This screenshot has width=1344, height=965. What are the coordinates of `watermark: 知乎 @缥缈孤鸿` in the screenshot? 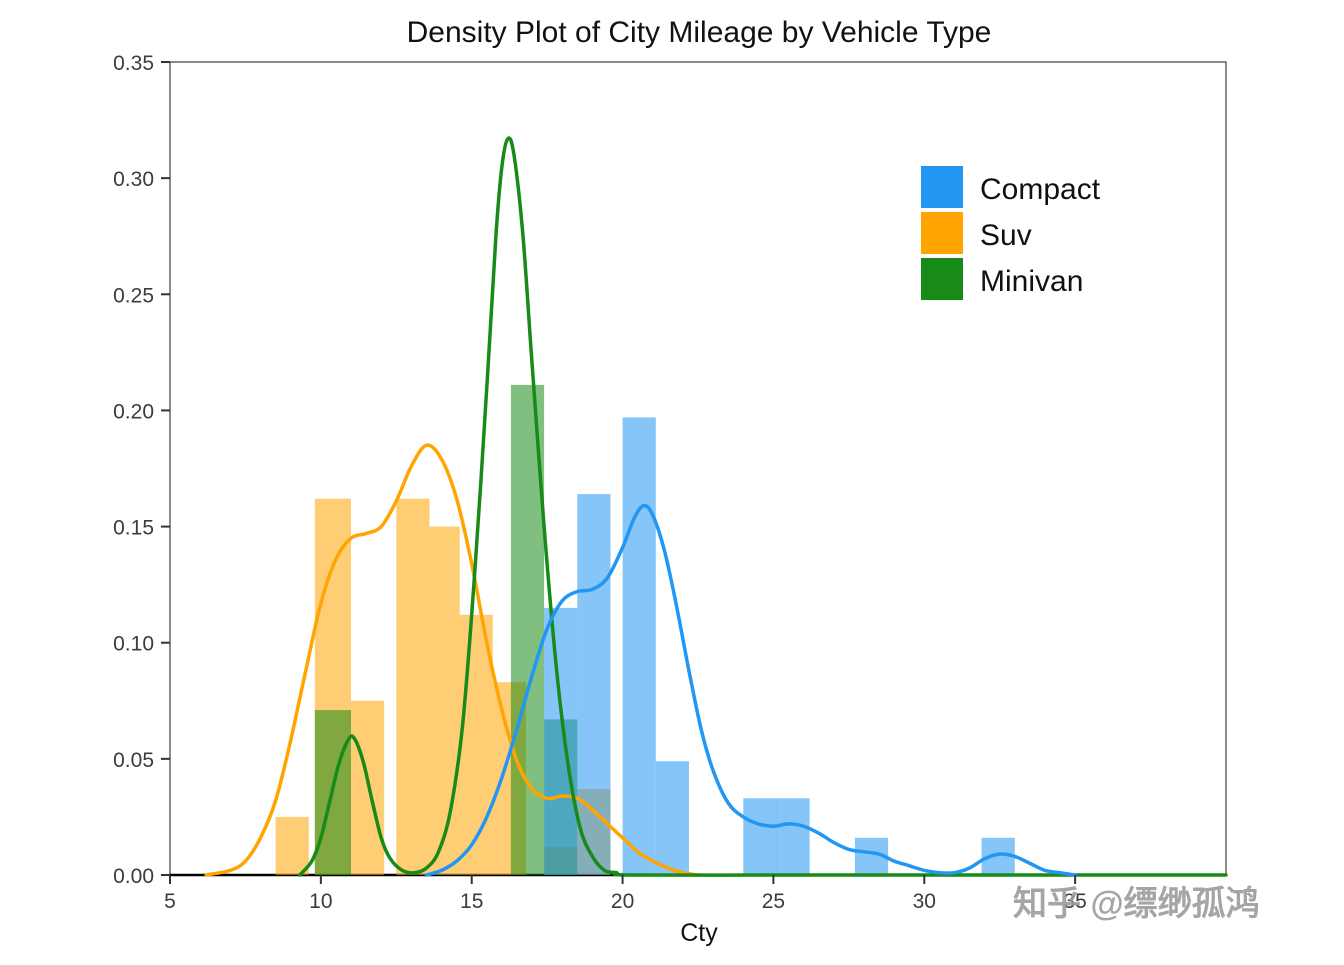 It's located at (1136, 904).